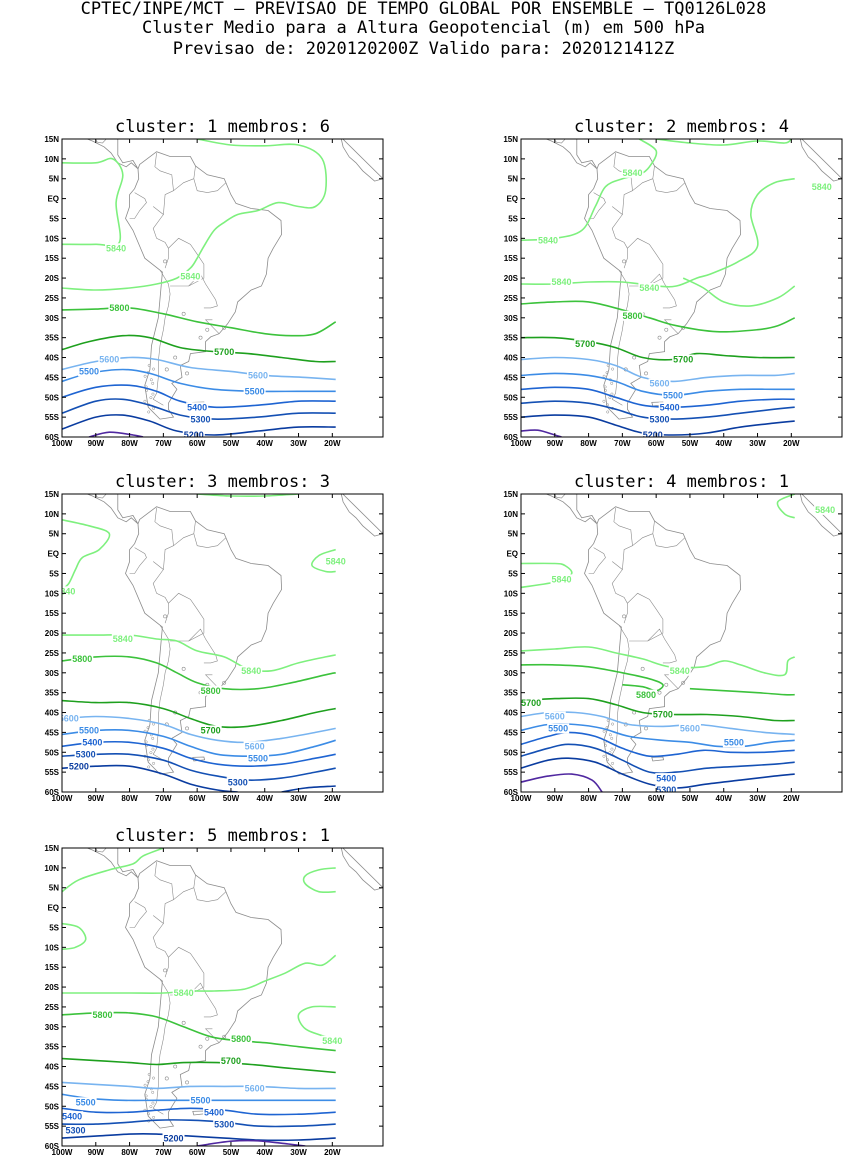 The height and width of the screenshot is (1157, 847). I want to click on lon-tick-label: 100W, so click(62, 798).